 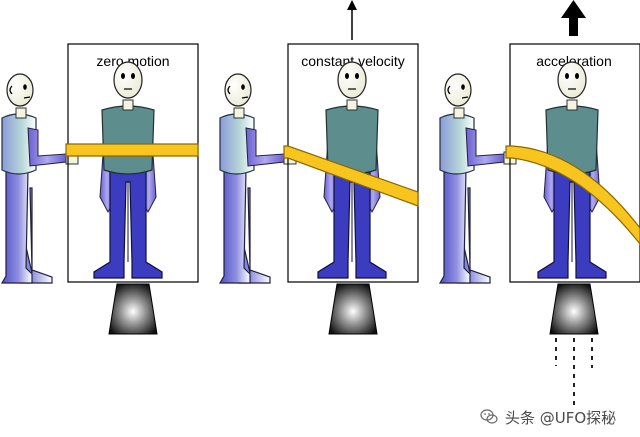 I want to click on arrow-up-thick-icon, so click(x=573, y=18).